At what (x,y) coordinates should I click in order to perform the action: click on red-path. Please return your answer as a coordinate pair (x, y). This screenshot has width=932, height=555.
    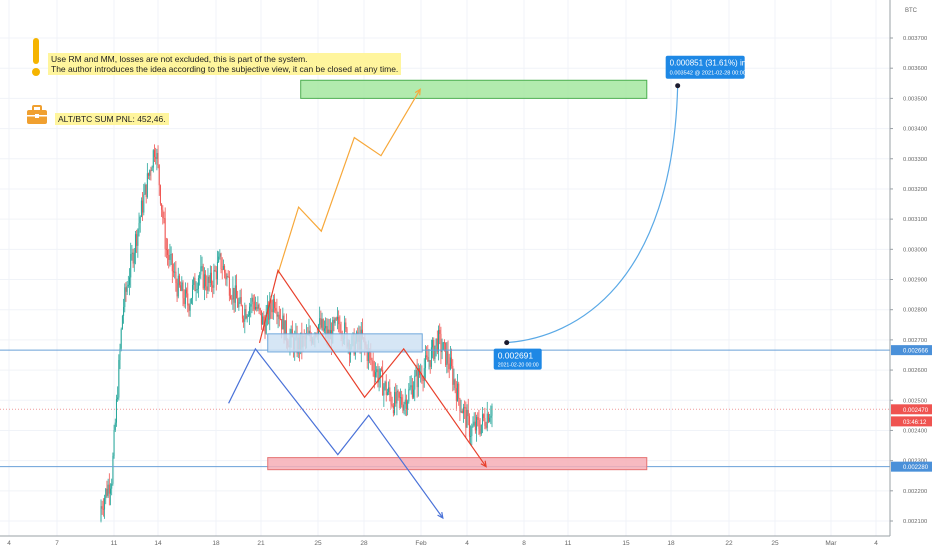
    Looking at the image, I should click on (372, 368).